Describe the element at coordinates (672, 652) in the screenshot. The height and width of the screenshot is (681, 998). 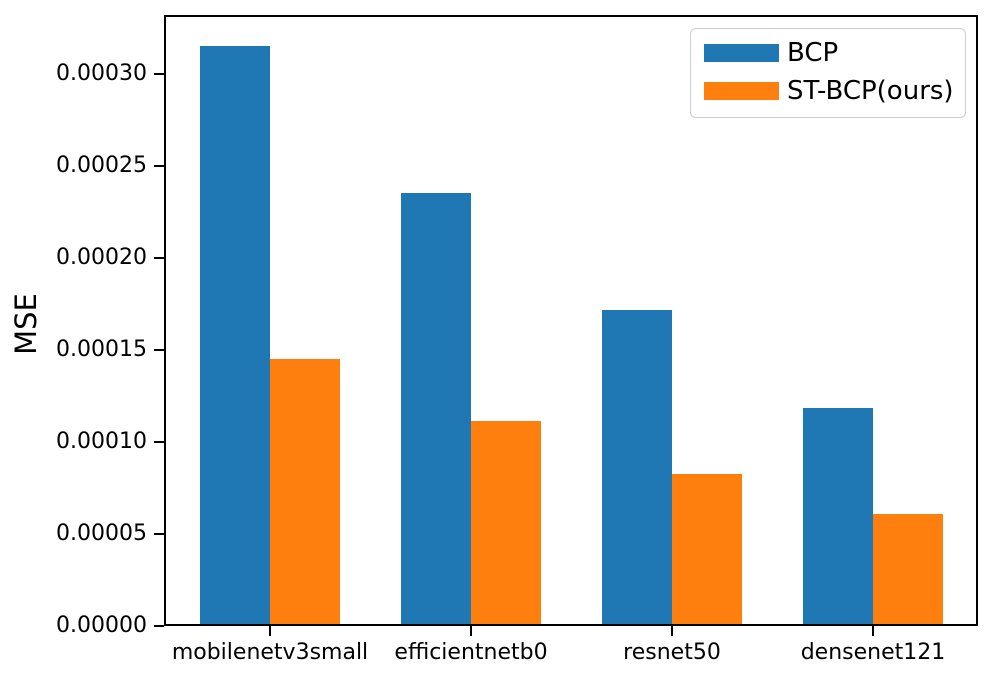
I see `x-tick-label-resnet50: resnet50` at that location.